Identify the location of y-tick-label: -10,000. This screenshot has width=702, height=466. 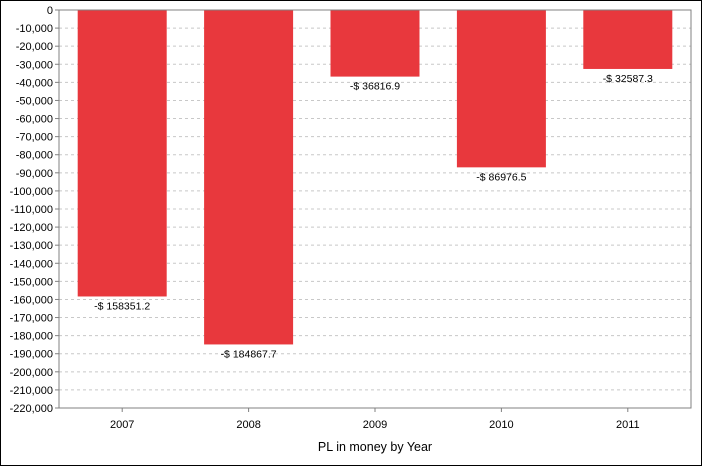
(34, 29).